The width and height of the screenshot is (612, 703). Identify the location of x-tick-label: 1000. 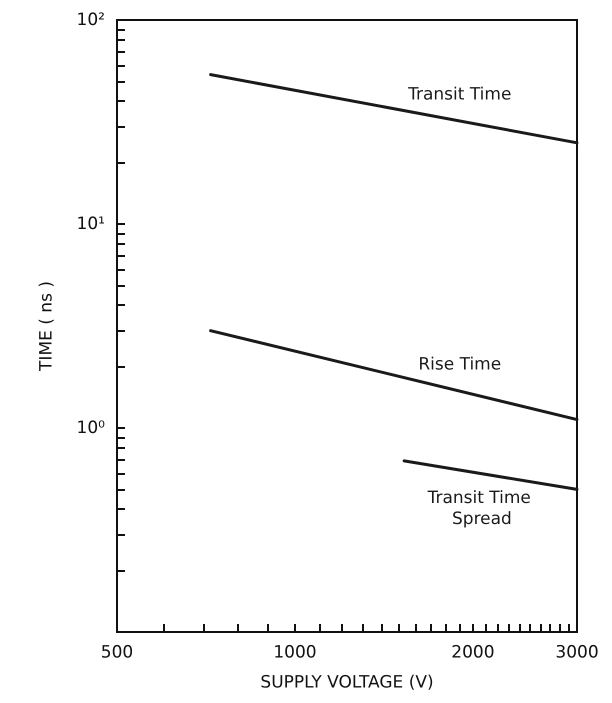
(295, 652).